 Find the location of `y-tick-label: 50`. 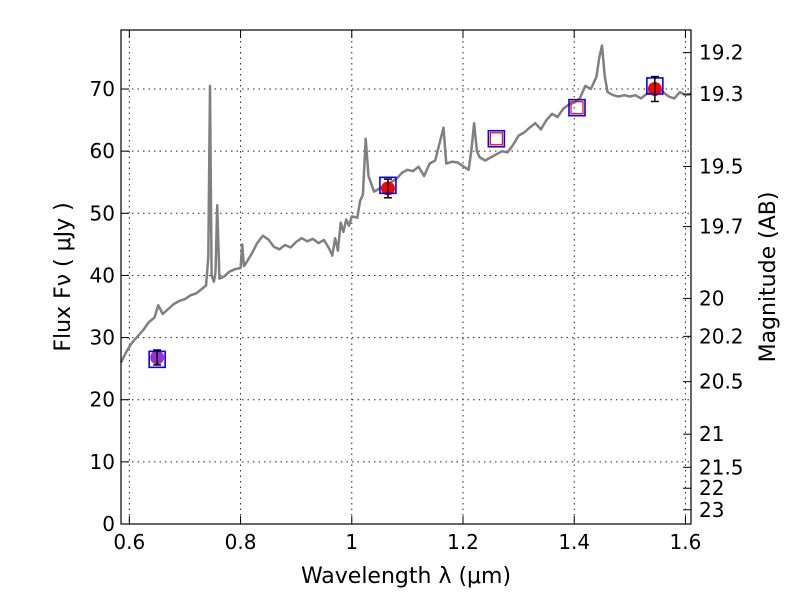

y-tick-label: 50 is located at coordinates (102, 213).